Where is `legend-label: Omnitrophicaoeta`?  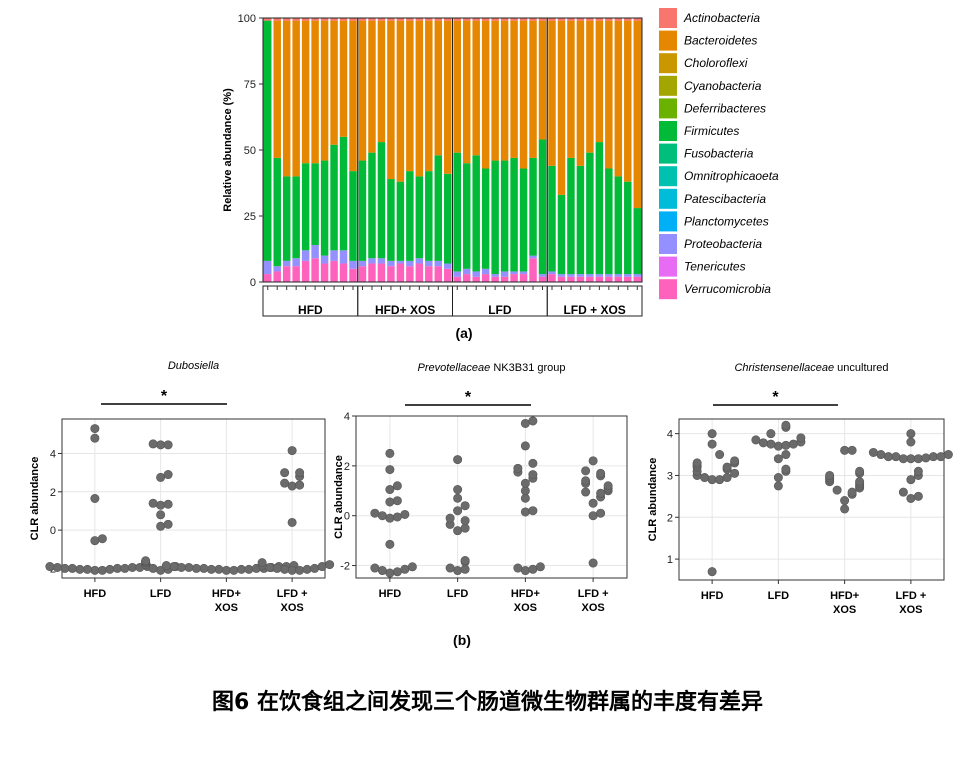
legend-label: Omnitrophicaoeta is located at coordinates (731, 176).